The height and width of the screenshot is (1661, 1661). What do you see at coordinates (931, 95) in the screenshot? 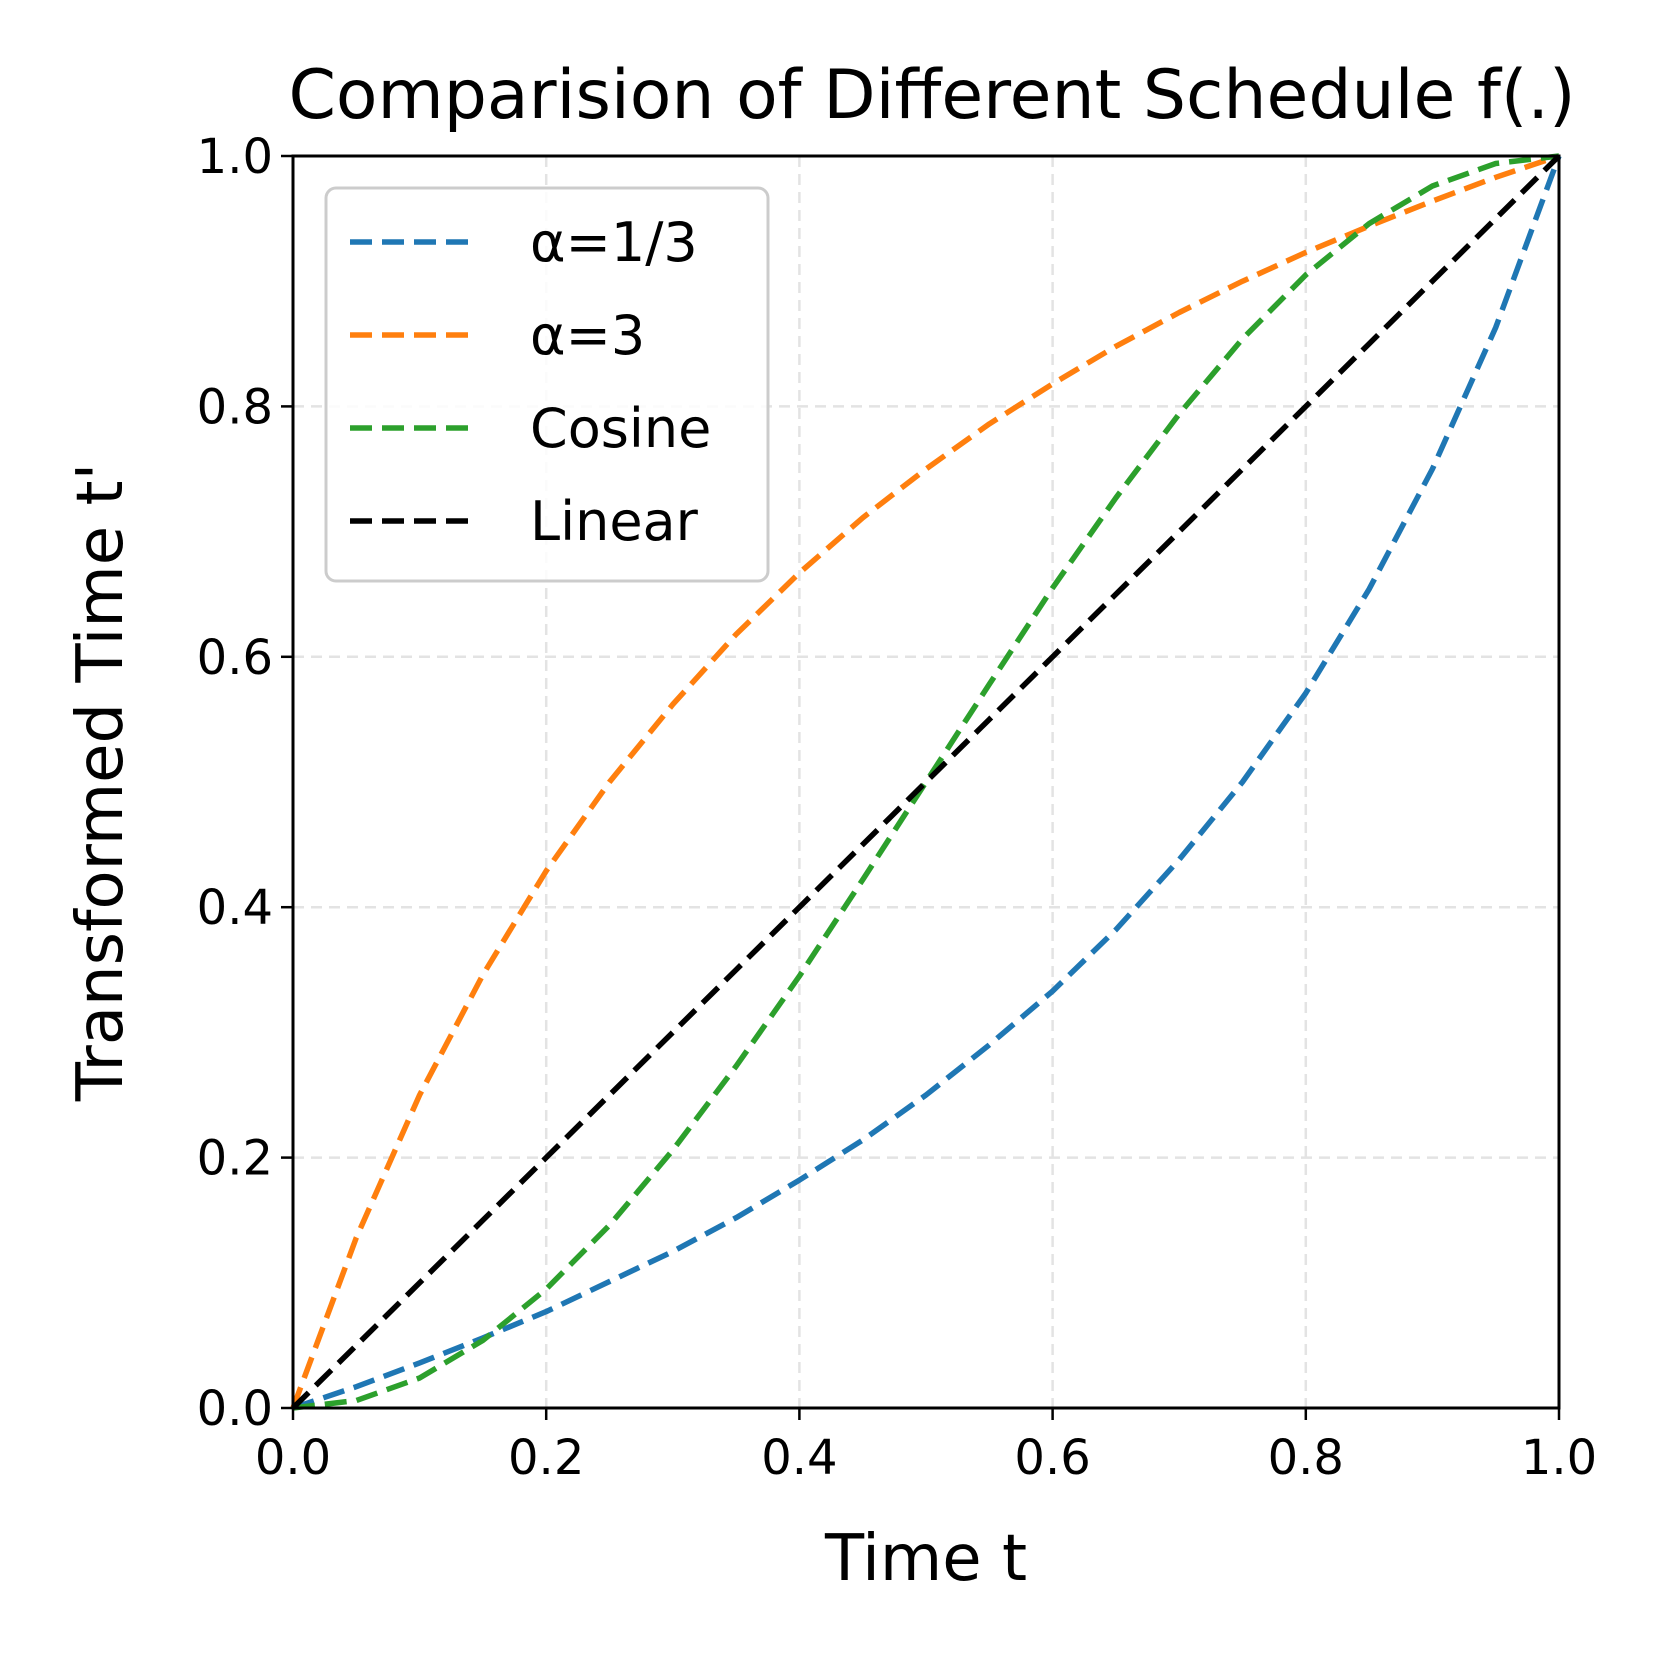
I see `chart-title: Comparision of Different Schedule f(.)` at bounding box center [931, 95].